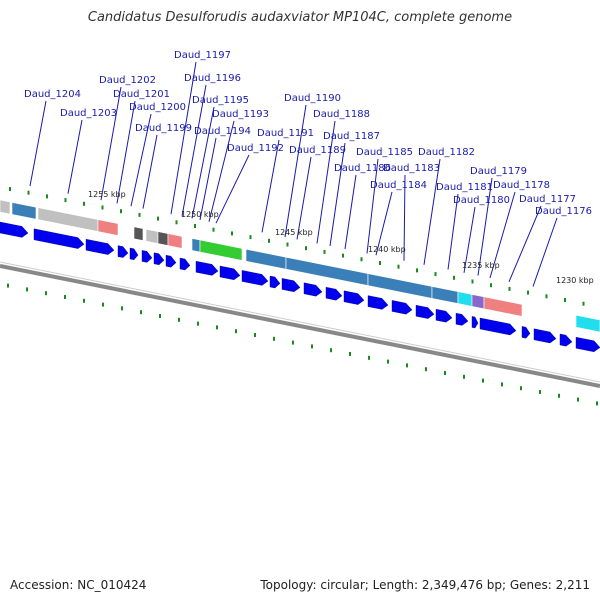 The image size is (600, 600). Describe the element at coordinates (481, 200) in the screenshot. I see `gene-label: Daud_1180` at that location.